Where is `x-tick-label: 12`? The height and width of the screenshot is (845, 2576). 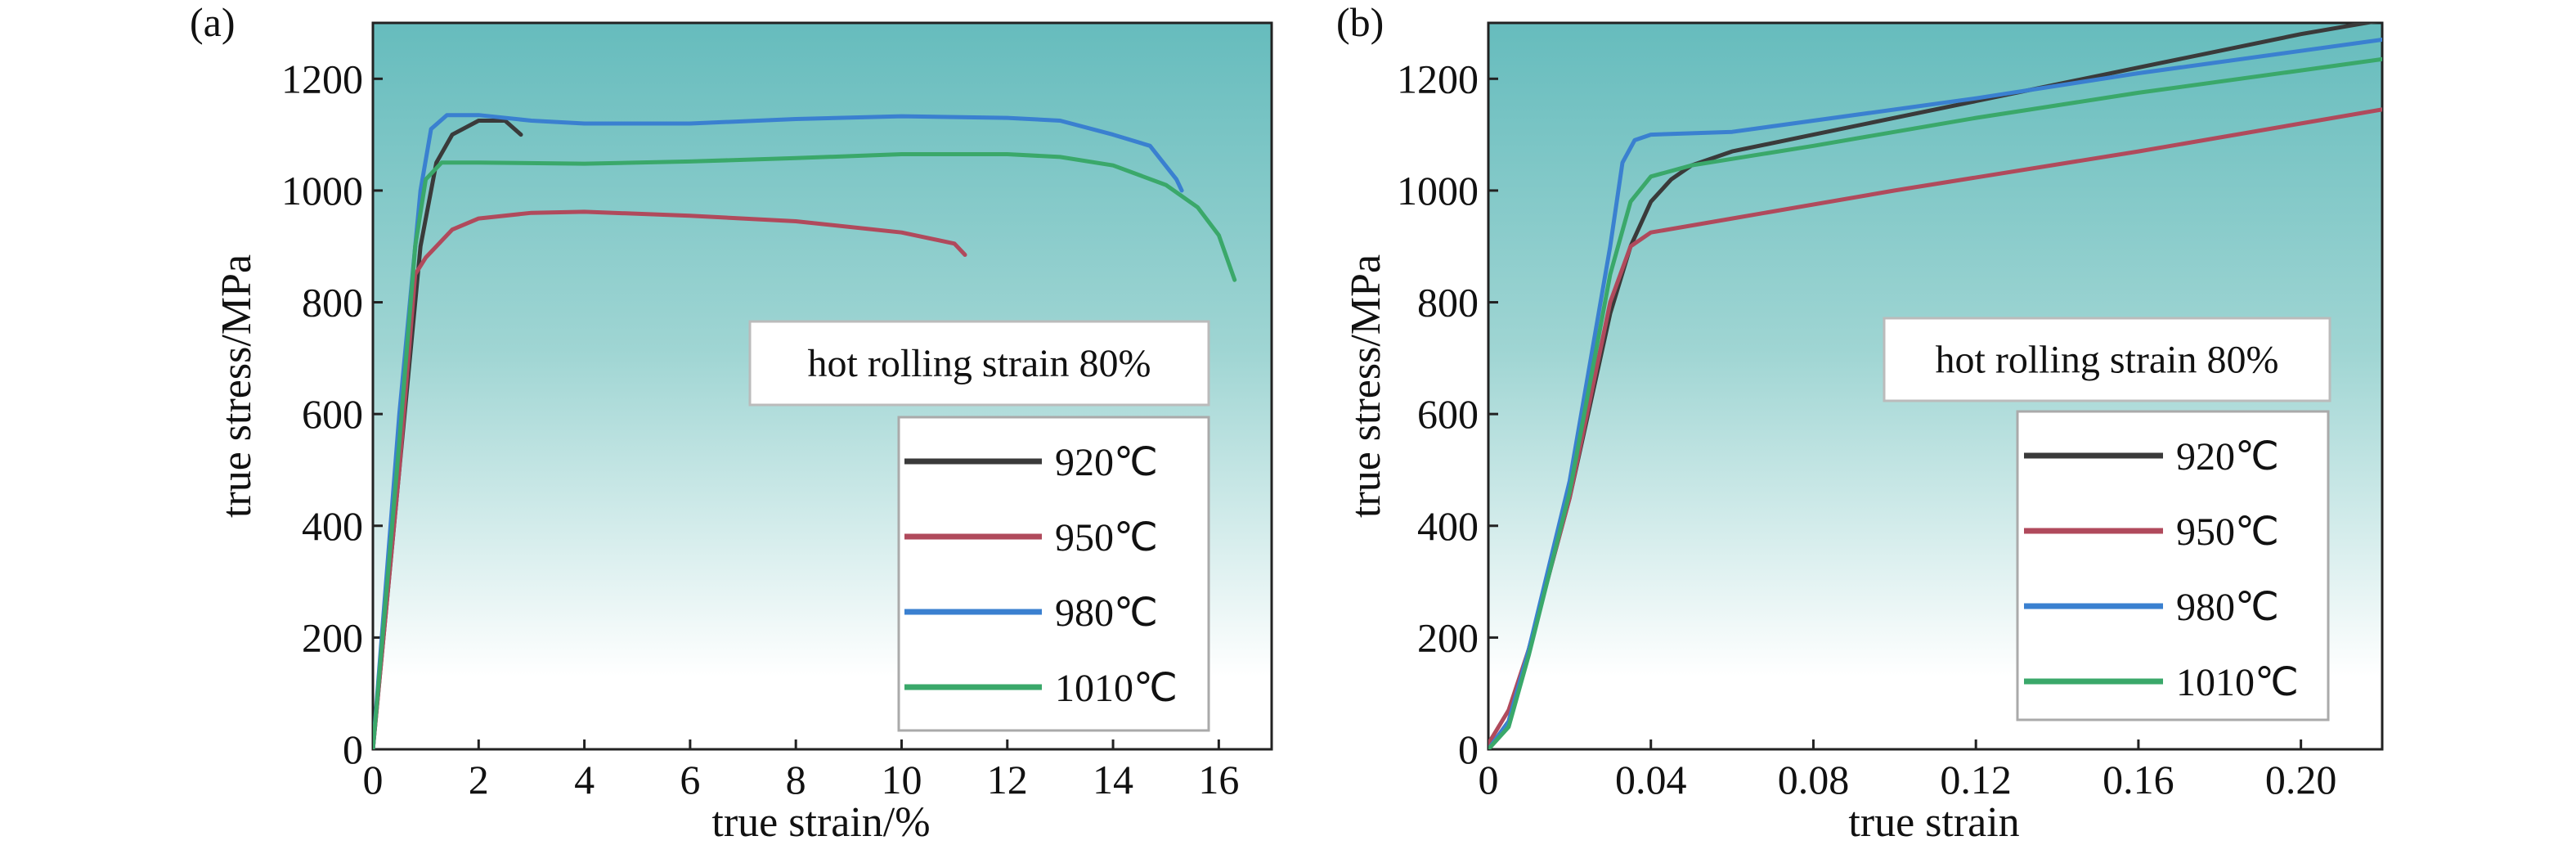 x-tick-label: 12 is located at coordinates (1008, 779).